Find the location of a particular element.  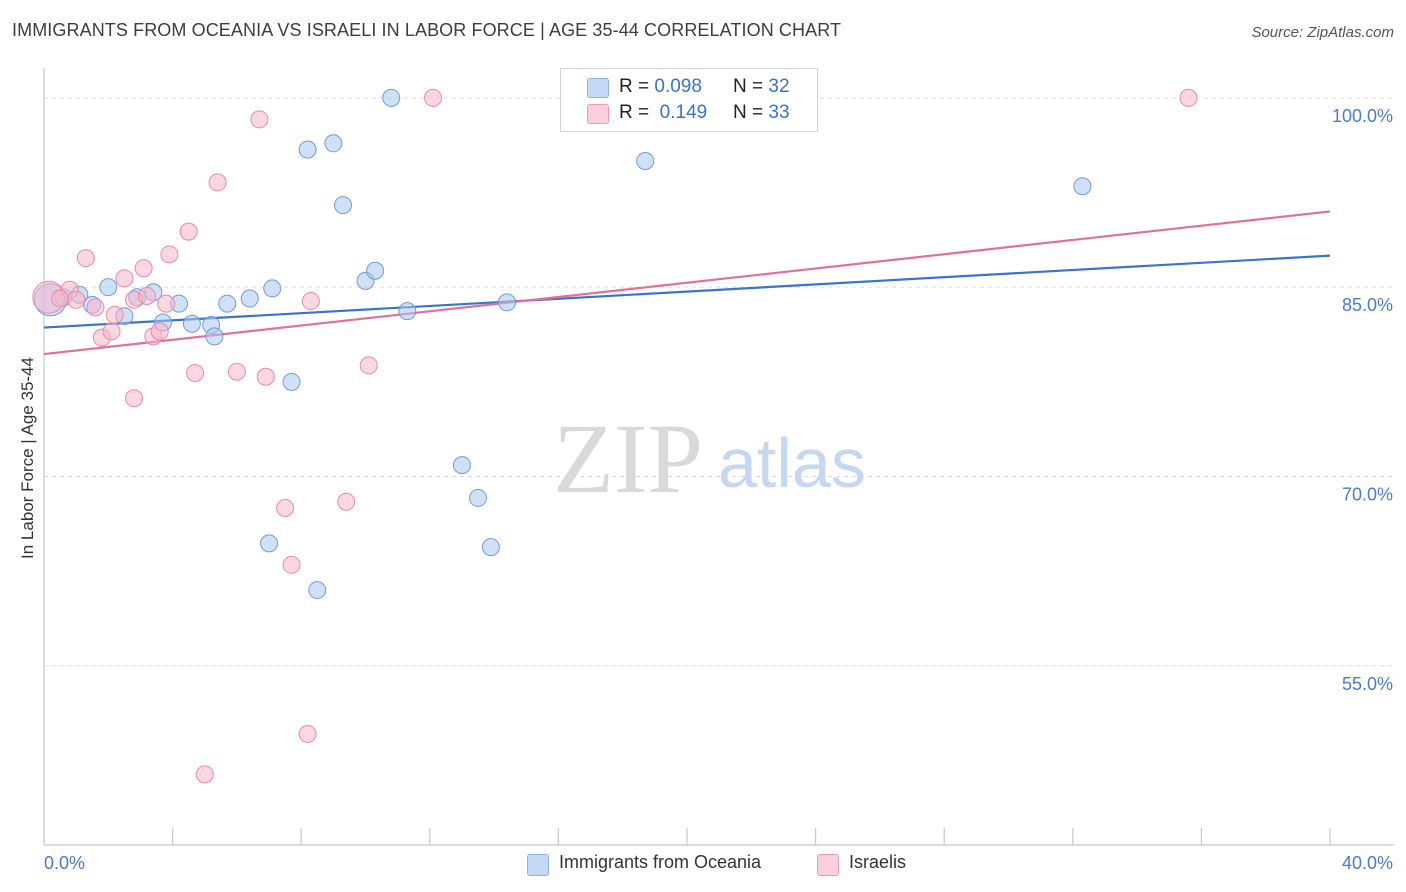

legend-n-israelis: N = 33 is located at coordinates (761, 112).